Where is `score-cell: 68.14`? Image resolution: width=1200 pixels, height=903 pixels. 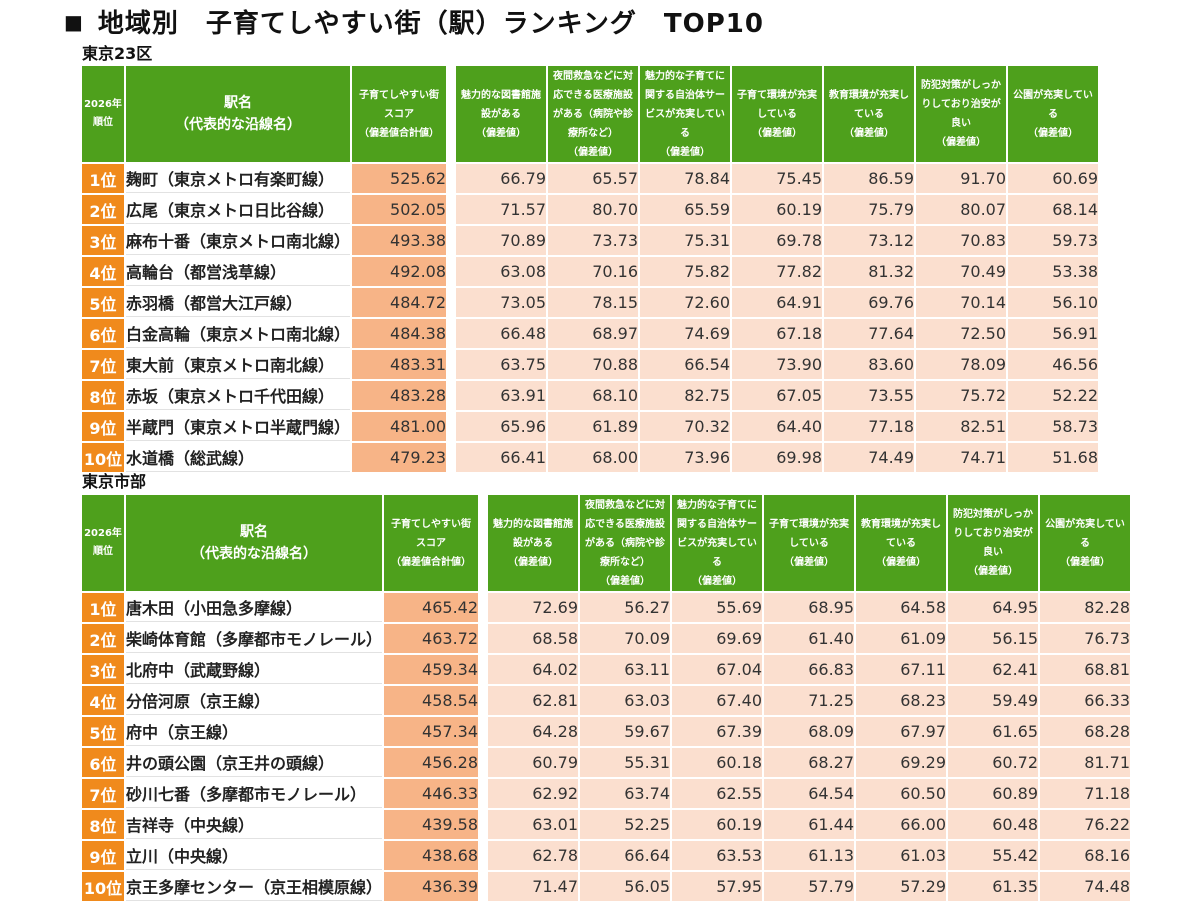
score-cell: 68.14 is located at coordinates (1053, 209).